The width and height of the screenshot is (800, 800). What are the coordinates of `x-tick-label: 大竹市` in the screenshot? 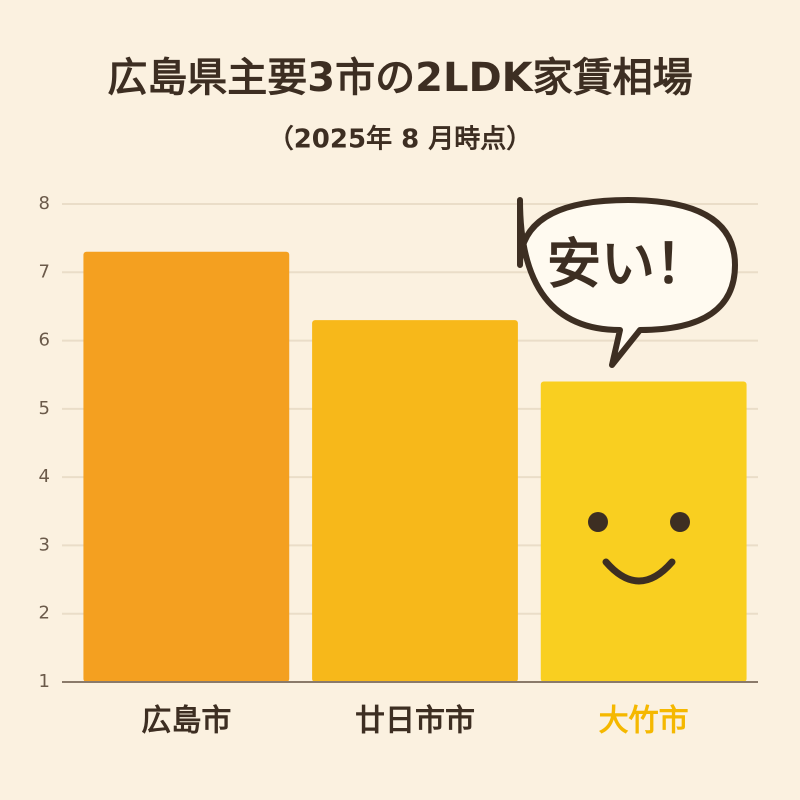 It's located at (644, 721).